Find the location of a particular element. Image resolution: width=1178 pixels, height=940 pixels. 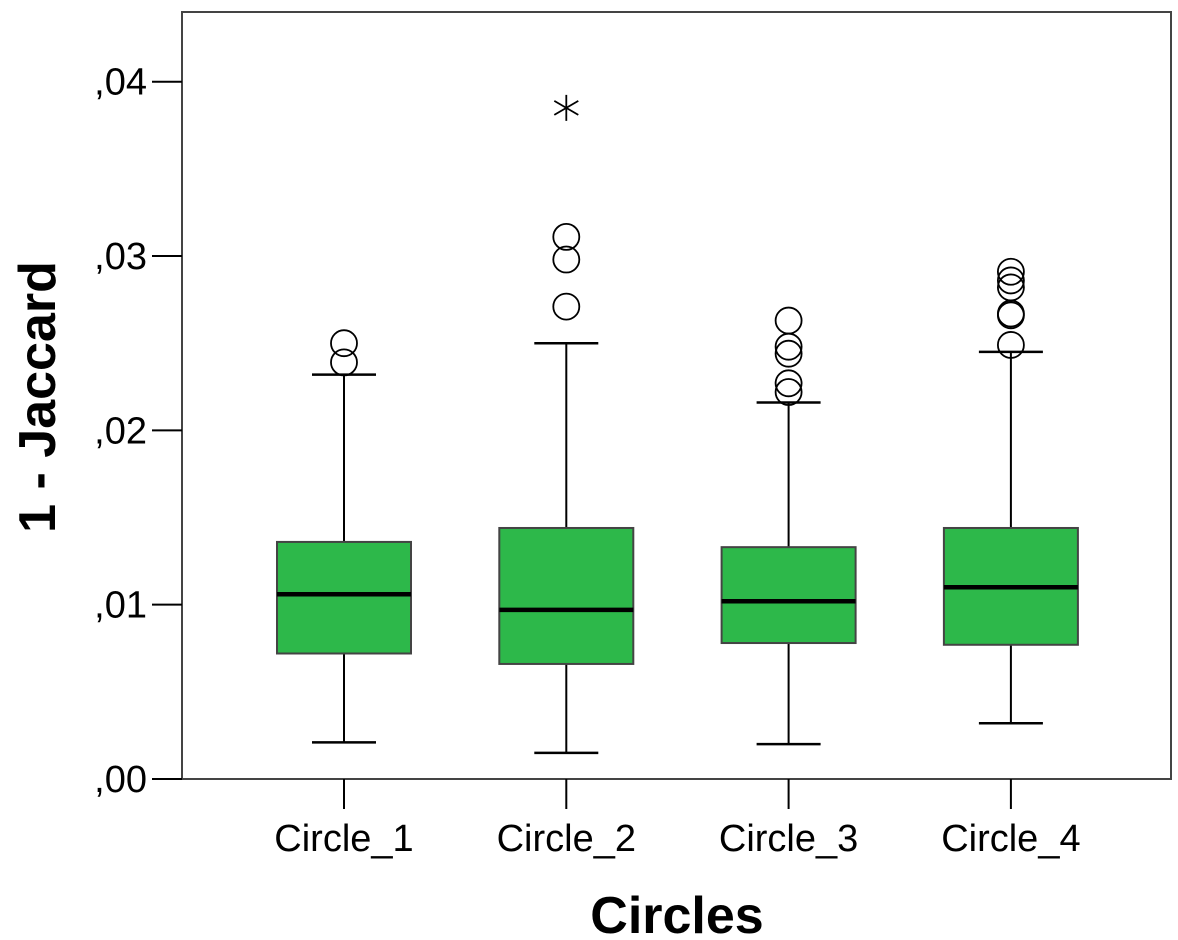

y-tick-label: ,01 is located at coordinates (120, 606).